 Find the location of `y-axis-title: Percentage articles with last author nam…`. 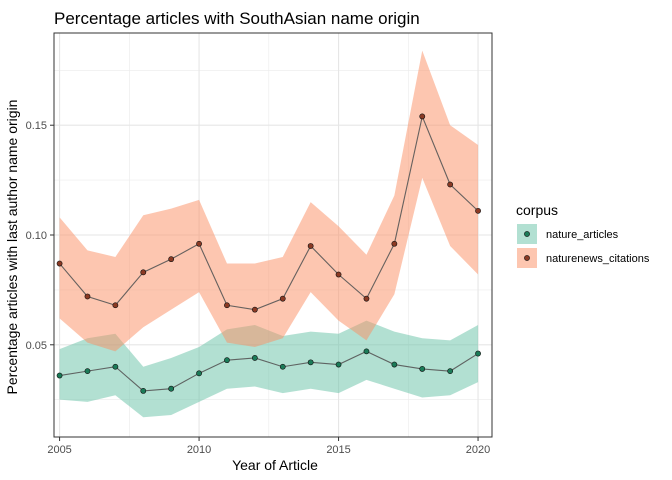

y-axis-title: Percentage articles with last author nam… is located at coordinates (12, 247).